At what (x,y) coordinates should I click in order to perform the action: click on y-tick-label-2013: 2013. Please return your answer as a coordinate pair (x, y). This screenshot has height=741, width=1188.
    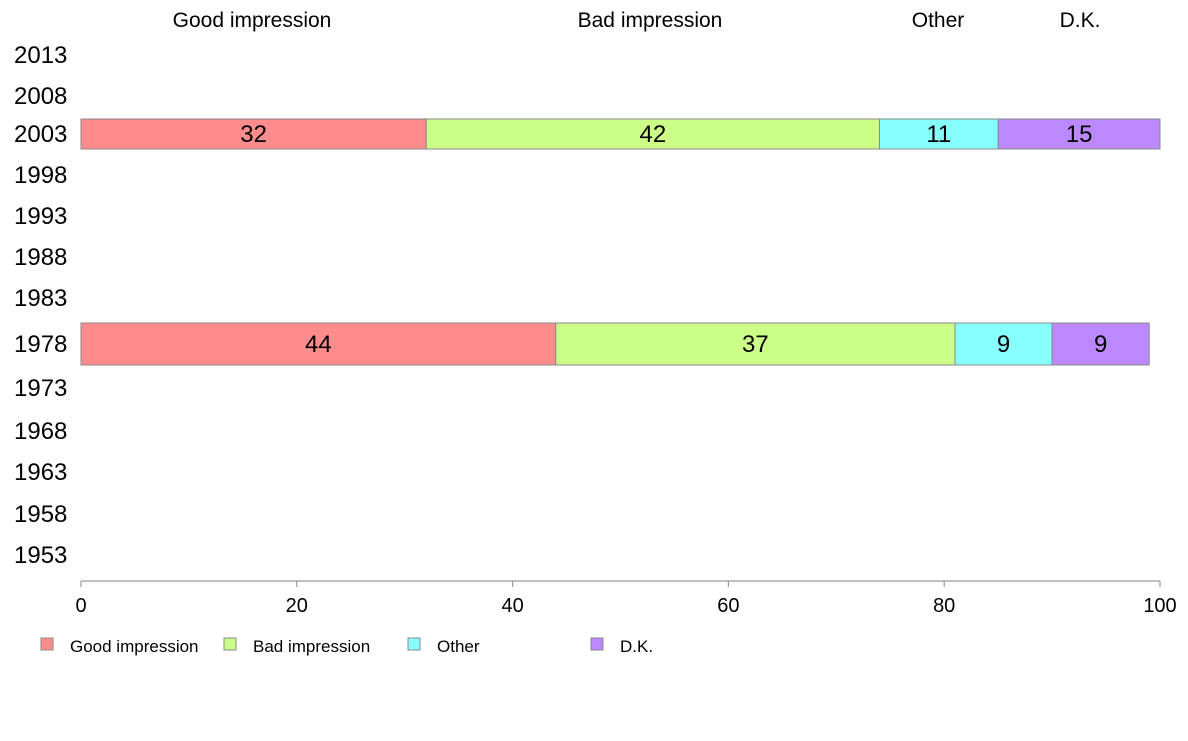
    Looking at the image, I should click on (40, 55).